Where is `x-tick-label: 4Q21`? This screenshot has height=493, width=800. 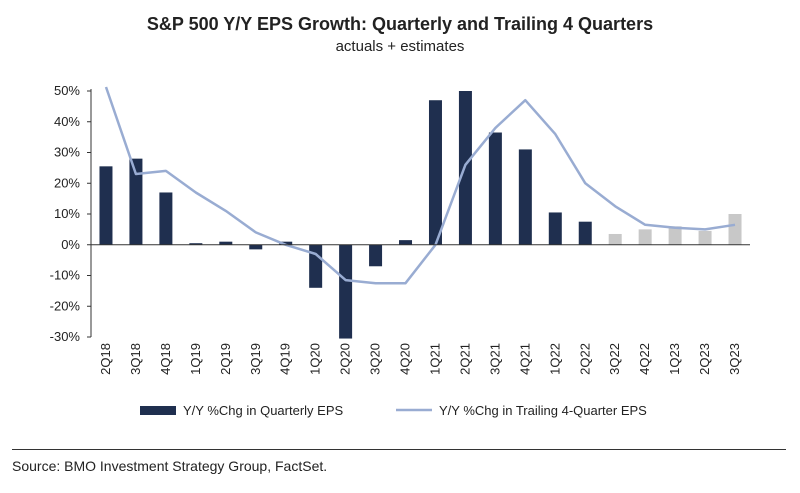
x-tick-label: 4Q21 is located at coordinates (524, 359).